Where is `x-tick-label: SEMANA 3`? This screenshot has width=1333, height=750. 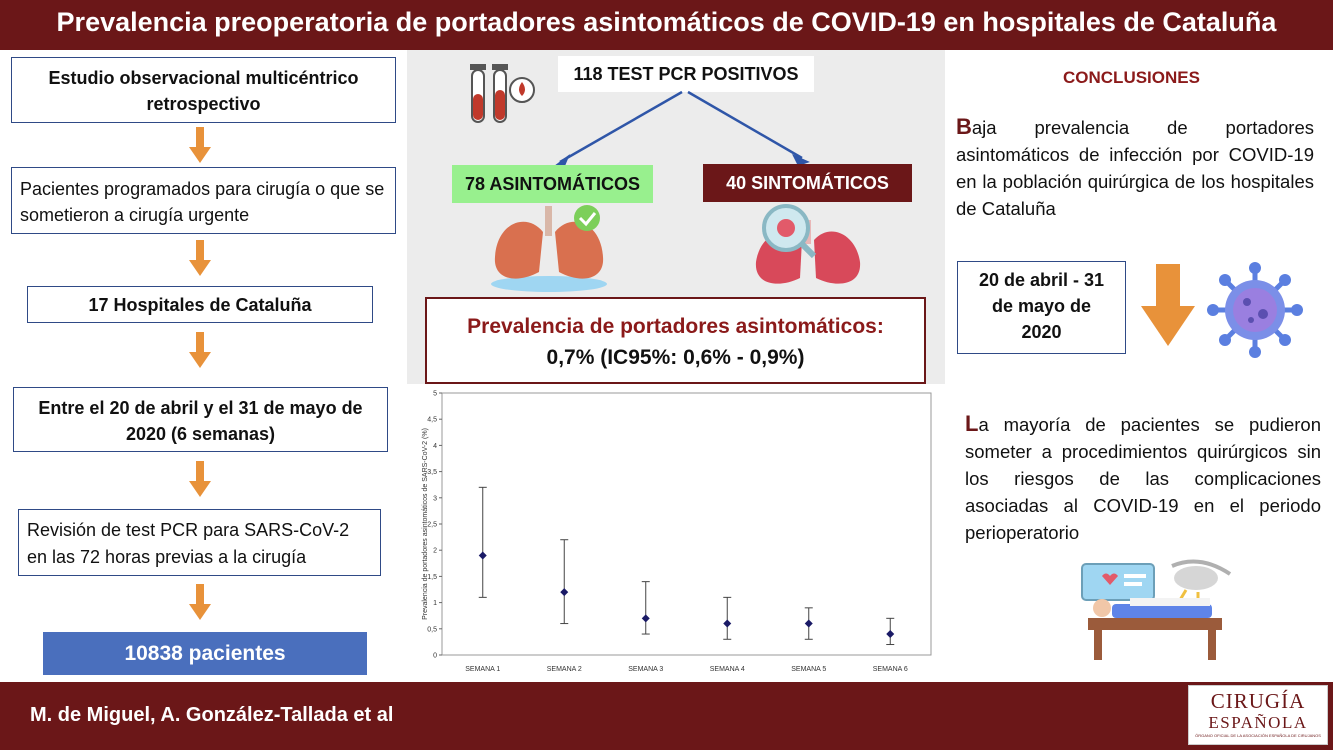
x-tick-label: SEMANA 3 is located at coordinates (645, 669).